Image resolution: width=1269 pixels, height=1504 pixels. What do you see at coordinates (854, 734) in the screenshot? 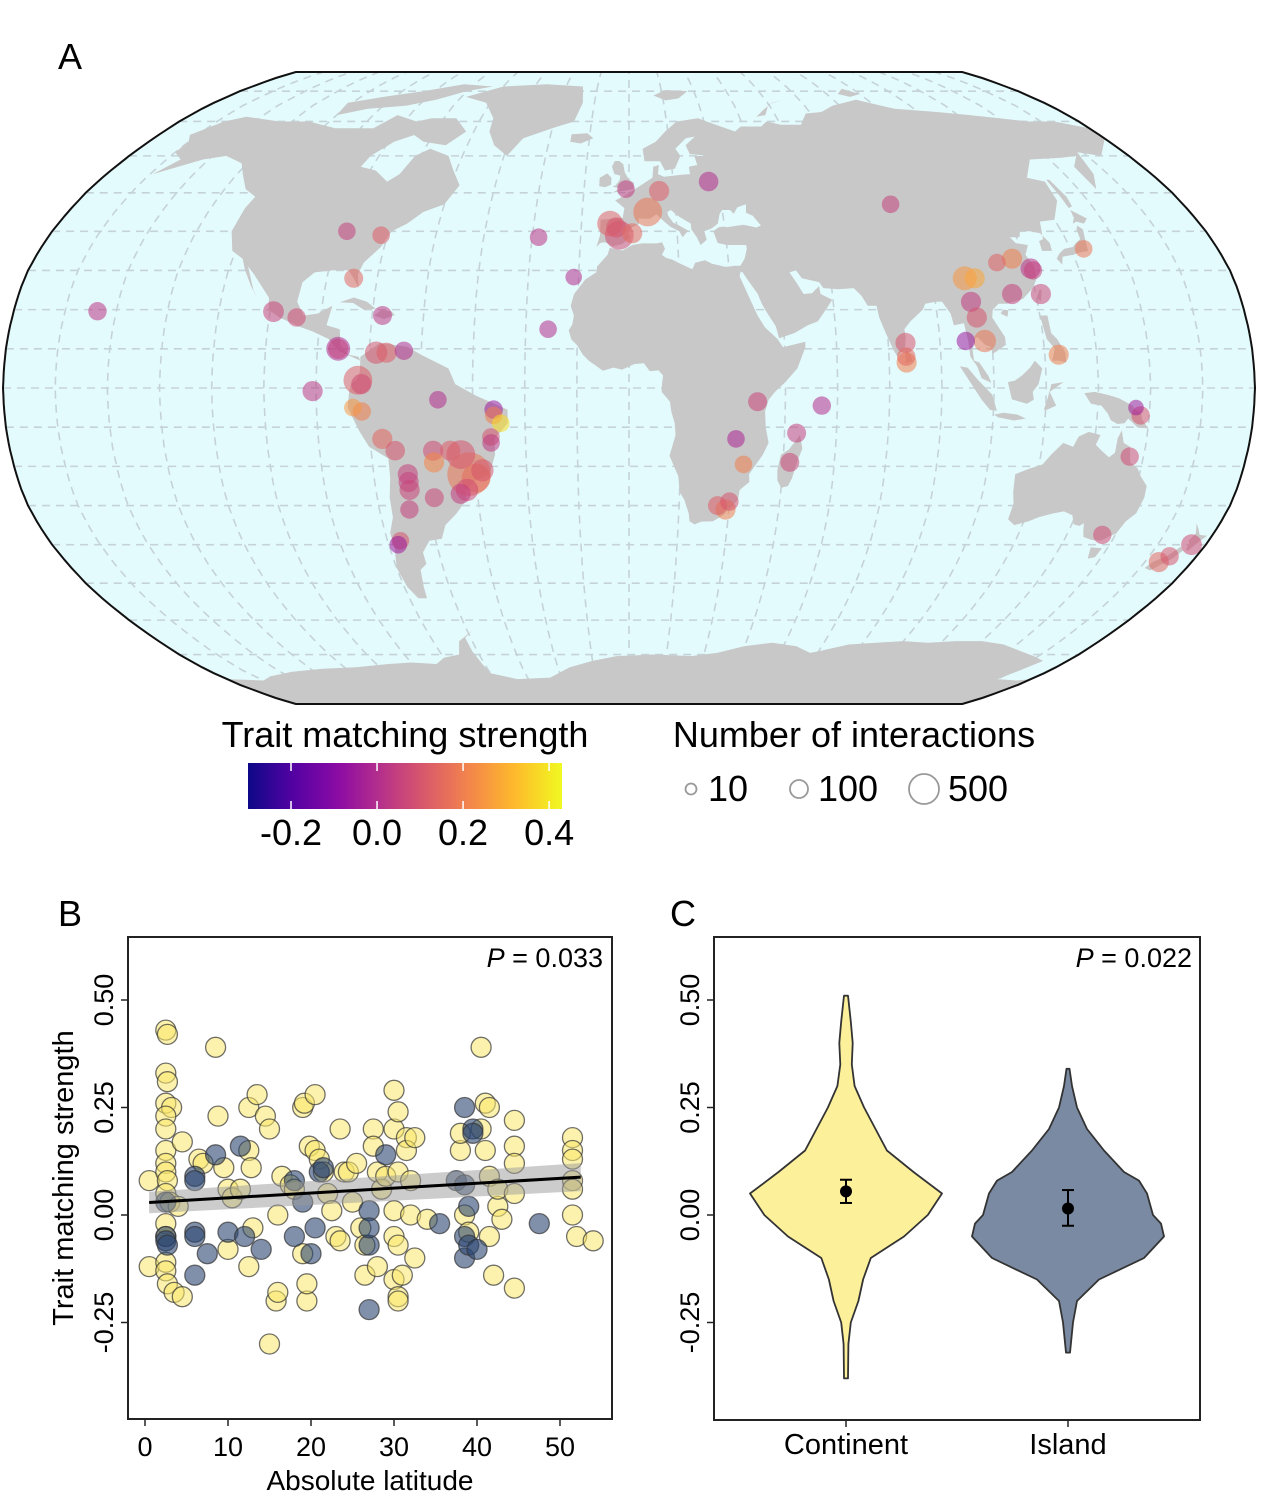
I see `size-legend-title: Number of interactions` at bounding box center [854, 734].